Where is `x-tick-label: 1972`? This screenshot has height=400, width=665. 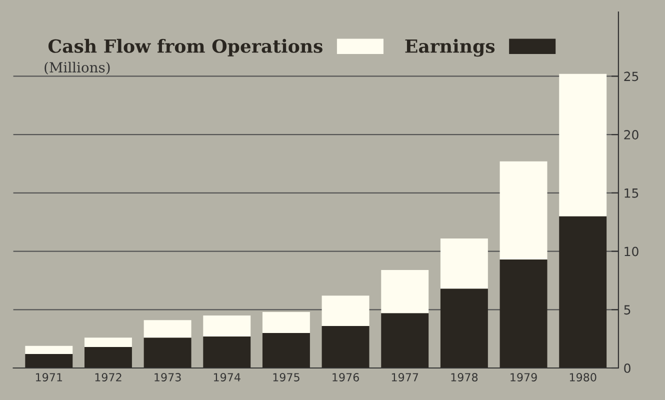 x-tick-label: 1972 is located at coordinates (108, 377).